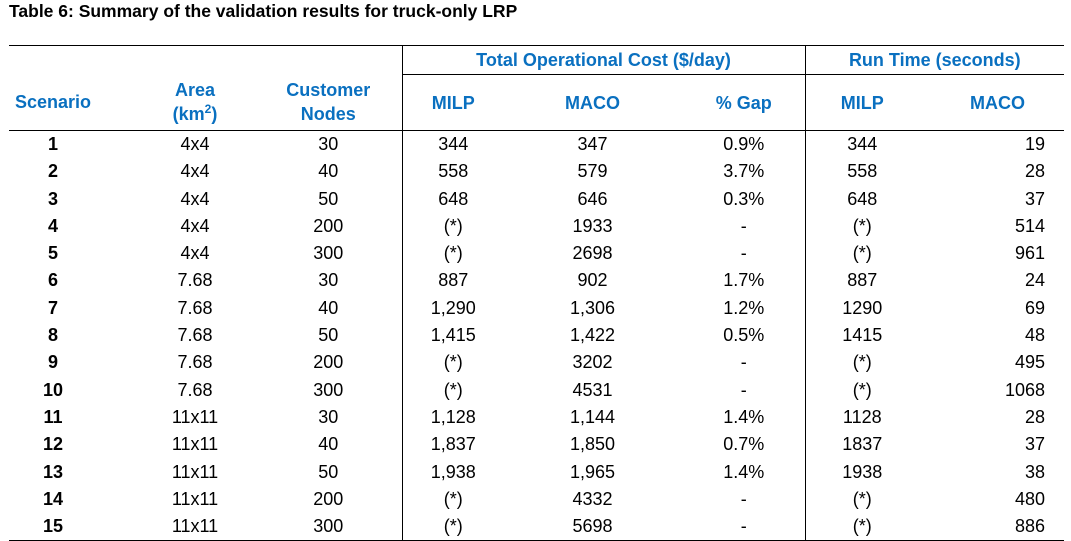 Image resolution: width=1071 pixels, height=541 pixels. I want to click on cell-scenario: 5, so click(52, 253).